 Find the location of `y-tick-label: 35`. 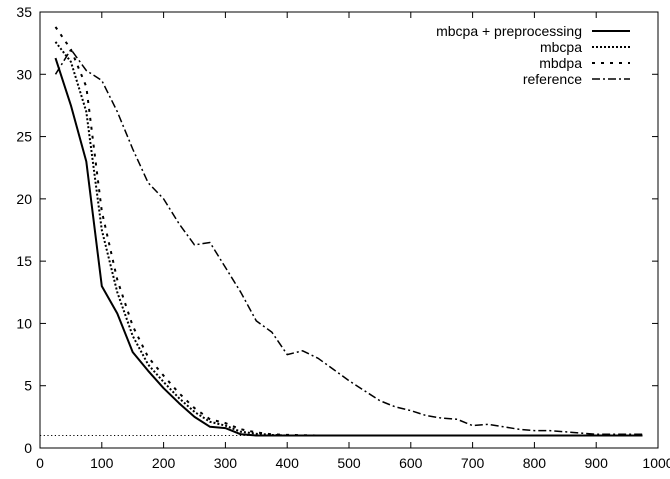

y-tick-label: 35 is located at coordinates (24, 12).